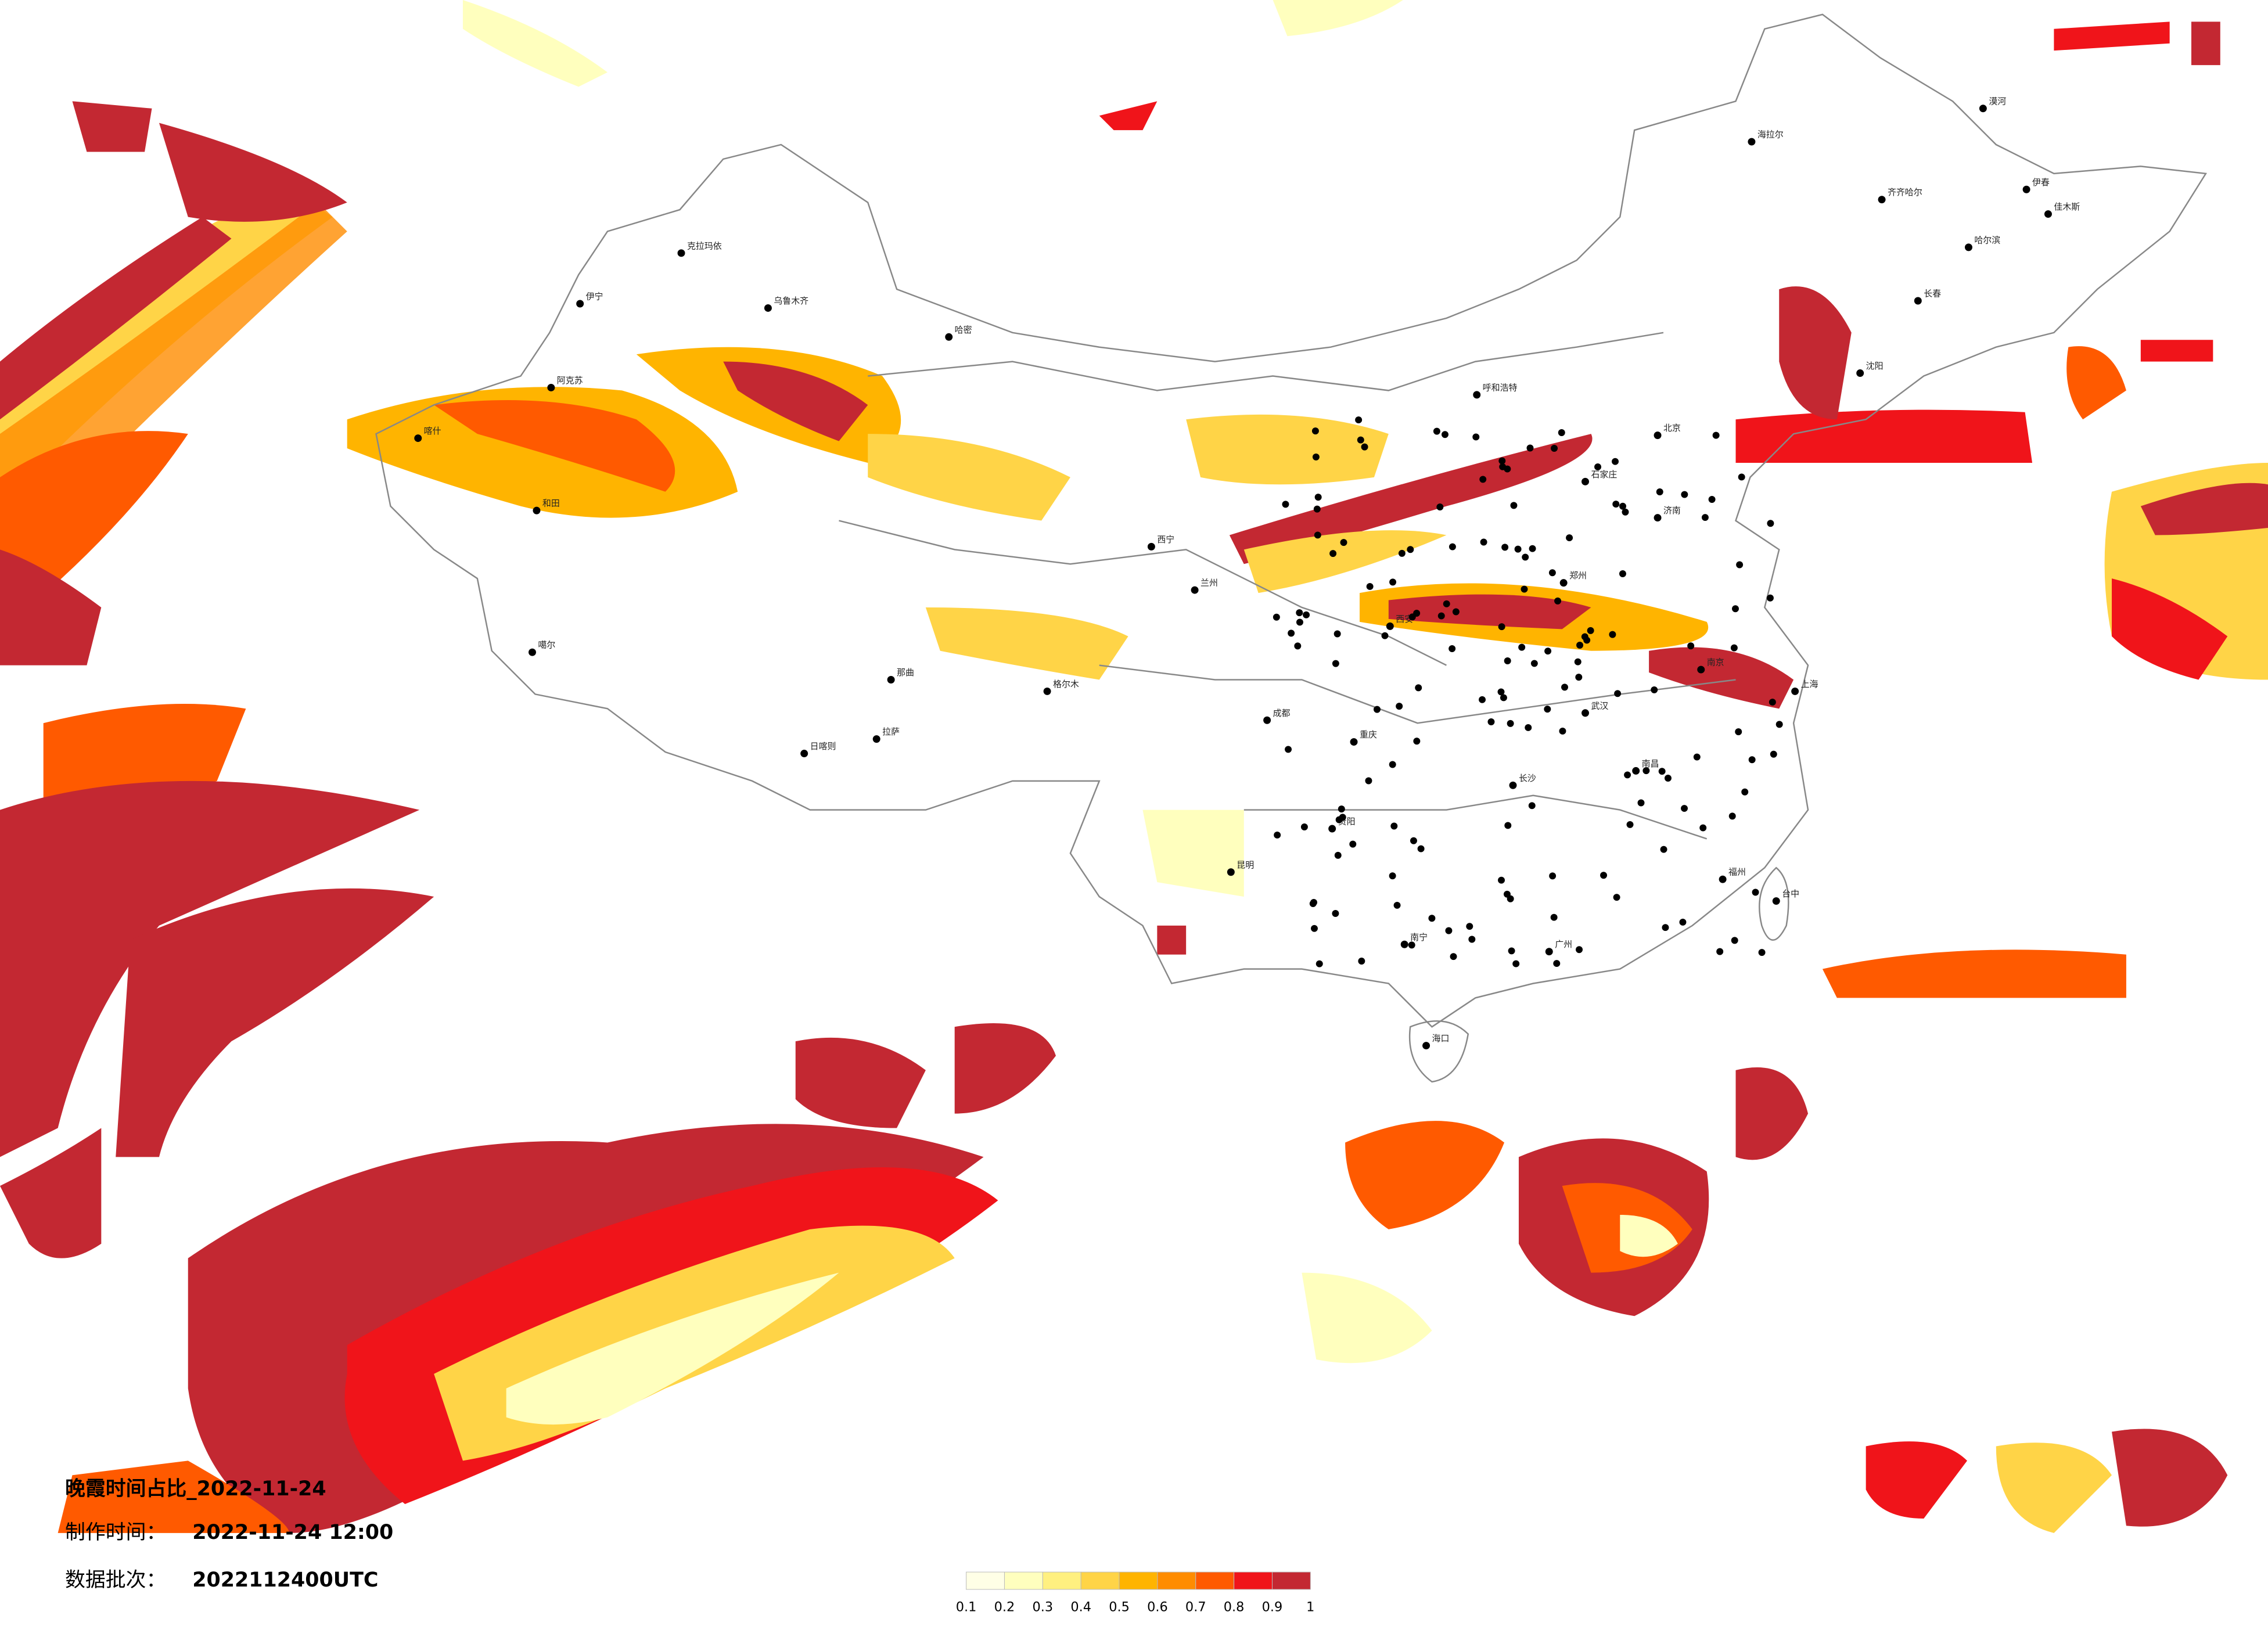 The width and height of the screenshot is (2268, 1626). Describe the element at coordinates (551, 503) in the screenshot. I see `city-label: 和田` at that location.